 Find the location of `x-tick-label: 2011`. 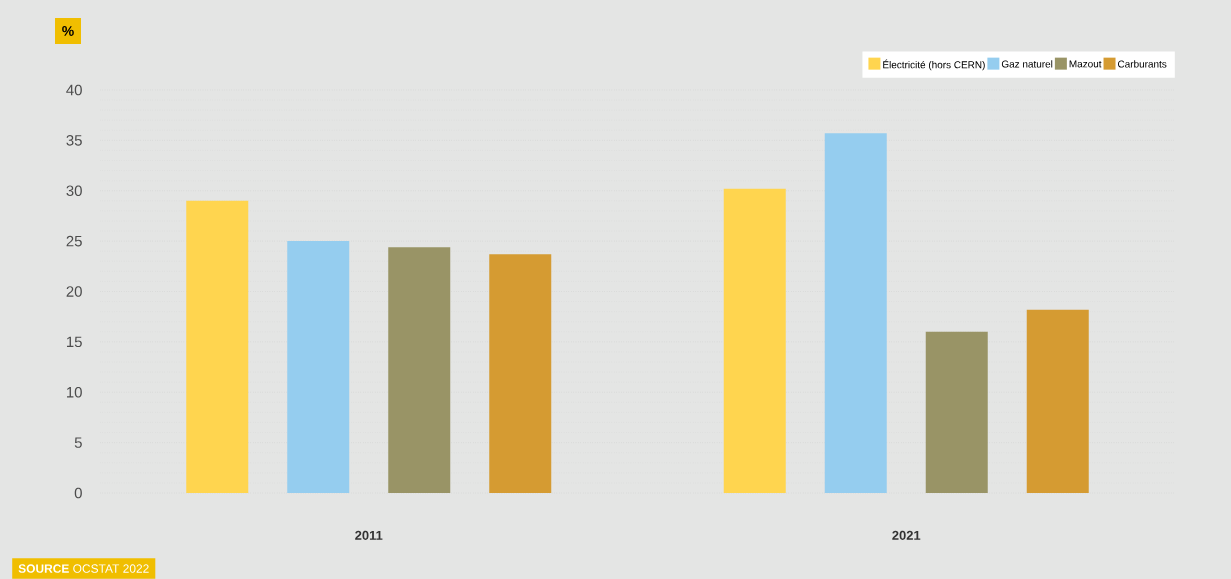

x-tick-label: 2011 is located at coordinates (369, 535).